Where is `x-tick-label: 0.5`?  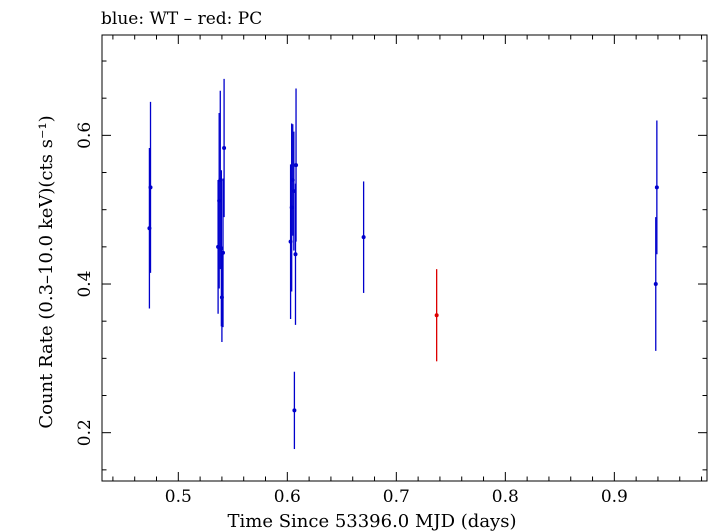 x-tick-label: 0.5 is located at coordinates (178, 497).